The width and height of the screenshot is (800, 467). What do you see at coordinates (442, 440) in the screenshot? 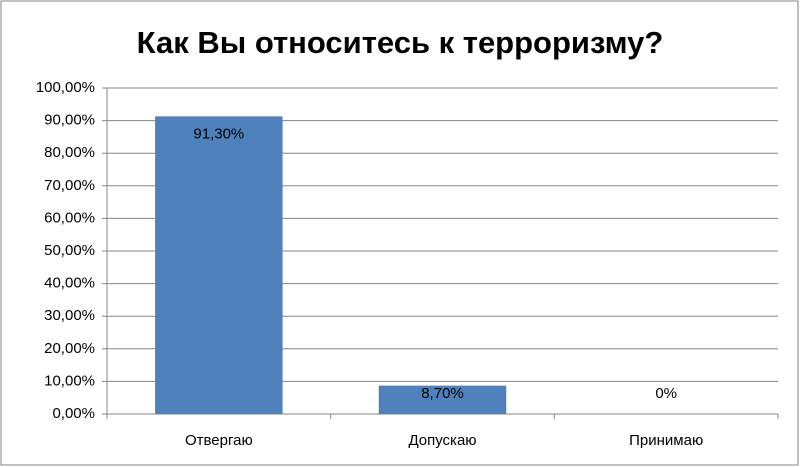
I see `x-tick-label: Допускаю` at bounding box center [442, 440].